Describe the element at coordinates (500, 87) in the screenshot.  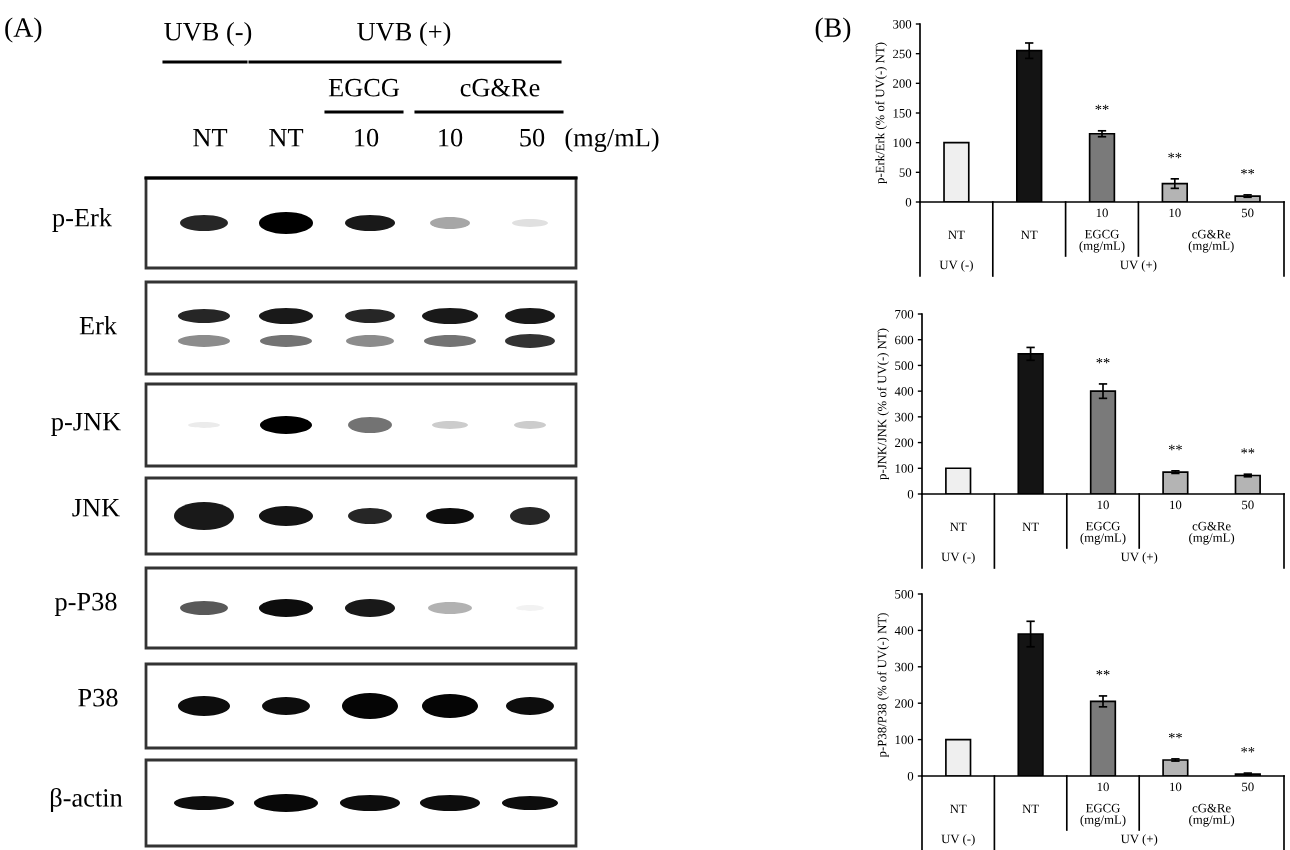
I see `text: cG&Re` at that location.